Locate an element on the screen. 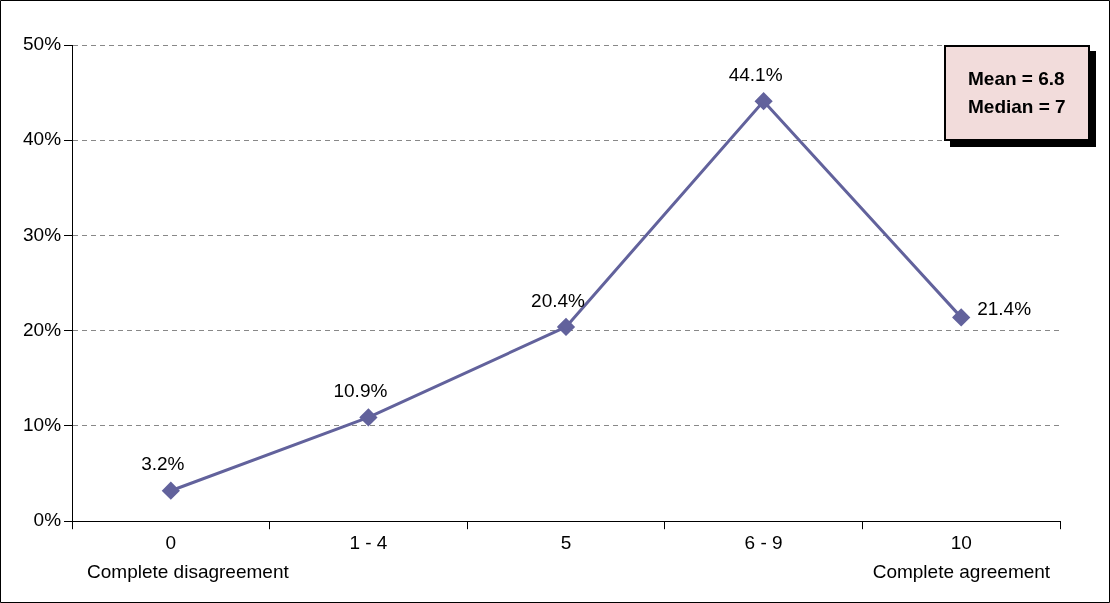 The height and width of the screenshot is (603, 1110). x-tick-label: 6 - 9 is located at coordinates (763, 542).